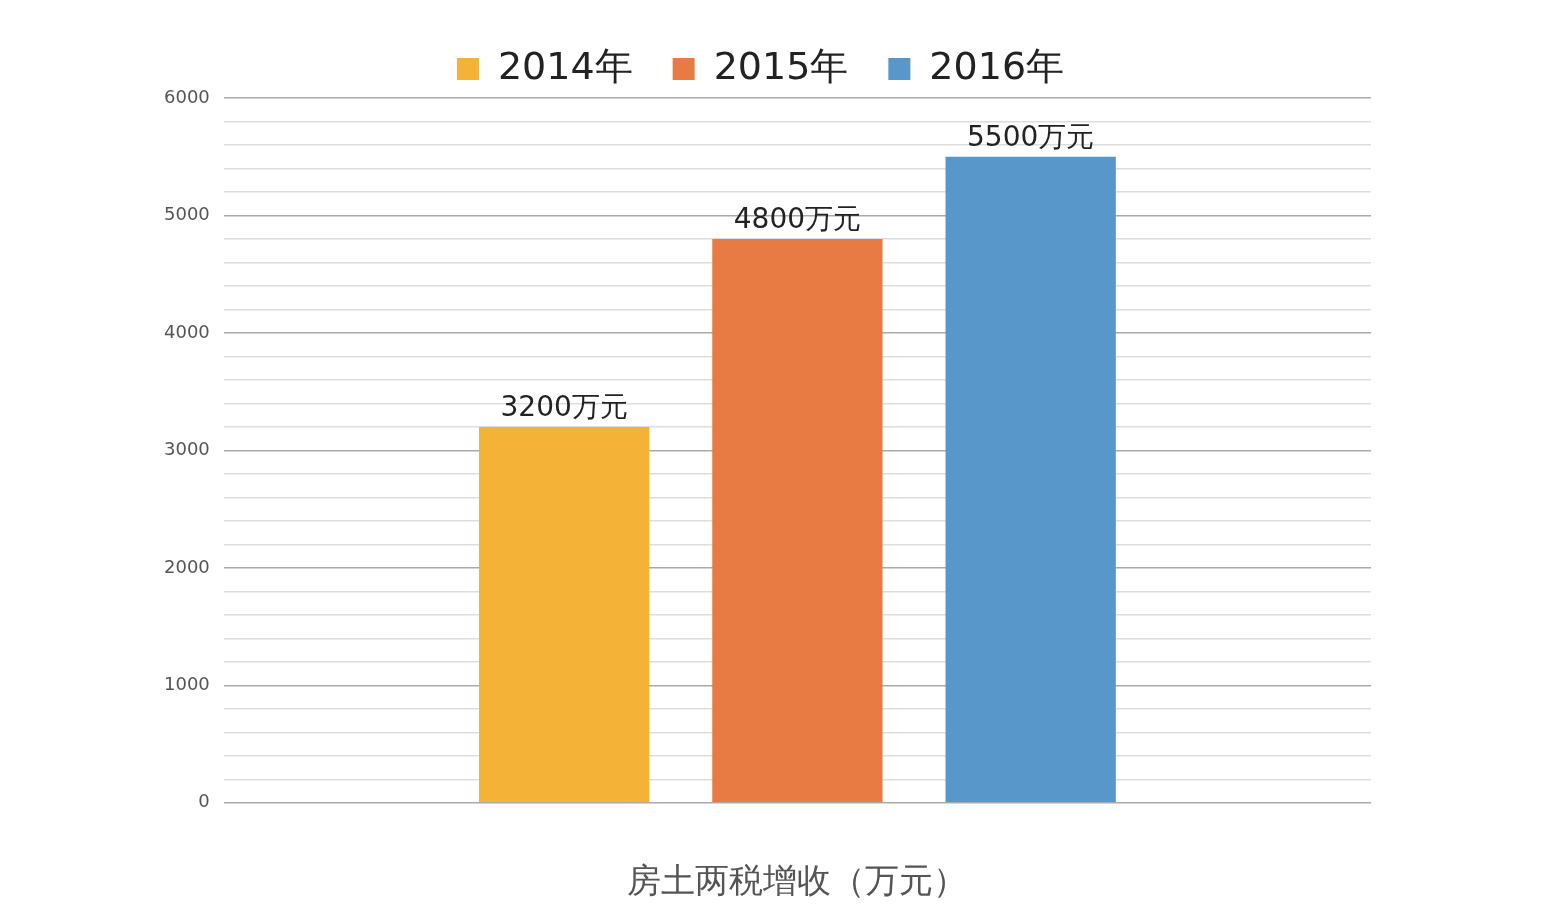 This screenshot has width=1551, height=918. I want to click on y-tick-label: 0, so click(204, 801).